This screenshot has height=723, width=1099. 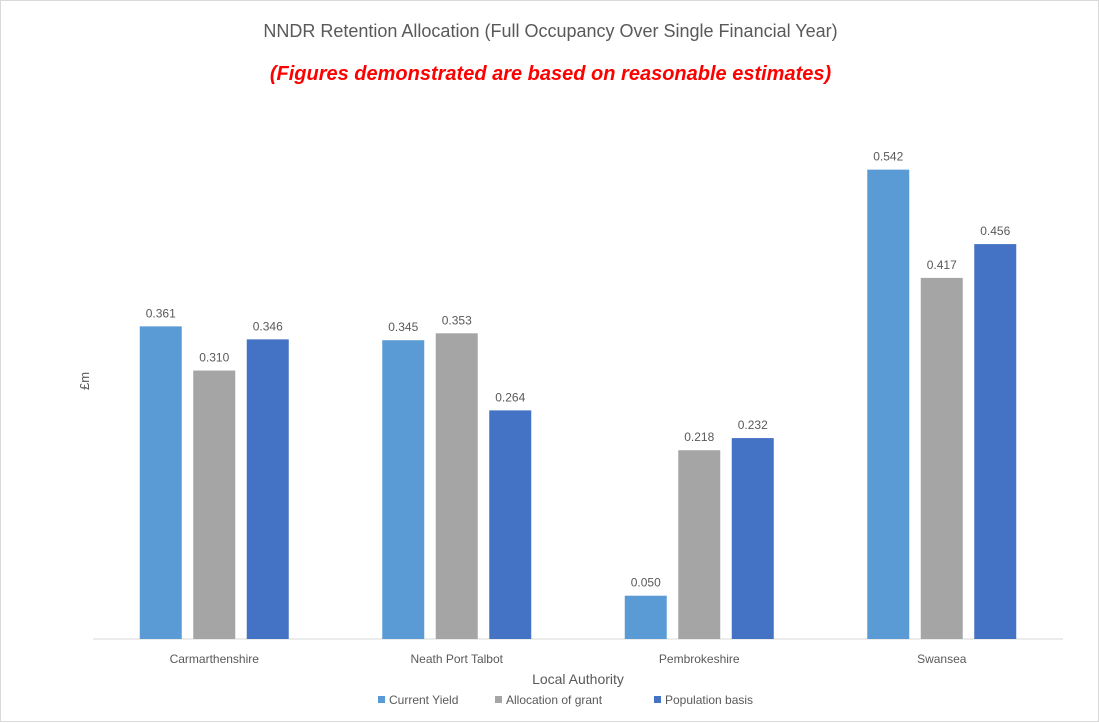 I want to click on bar-allocation-of-grant-carmarthenshire, so click(x=214, y=504).